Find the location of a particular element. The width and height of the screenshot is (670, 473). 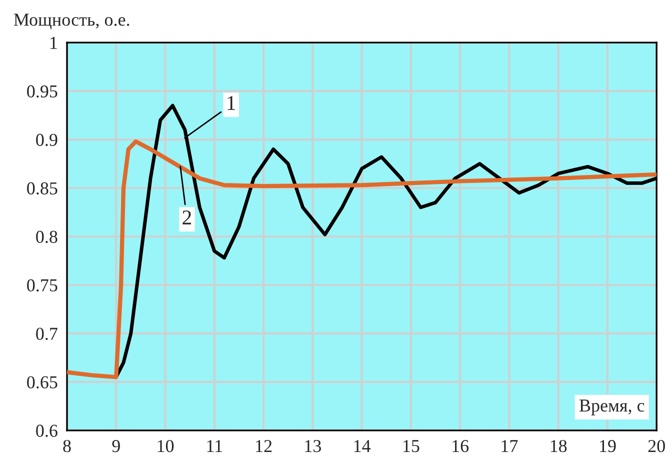

y-tick-label: 0.9 is located at coordinates (47, 140).